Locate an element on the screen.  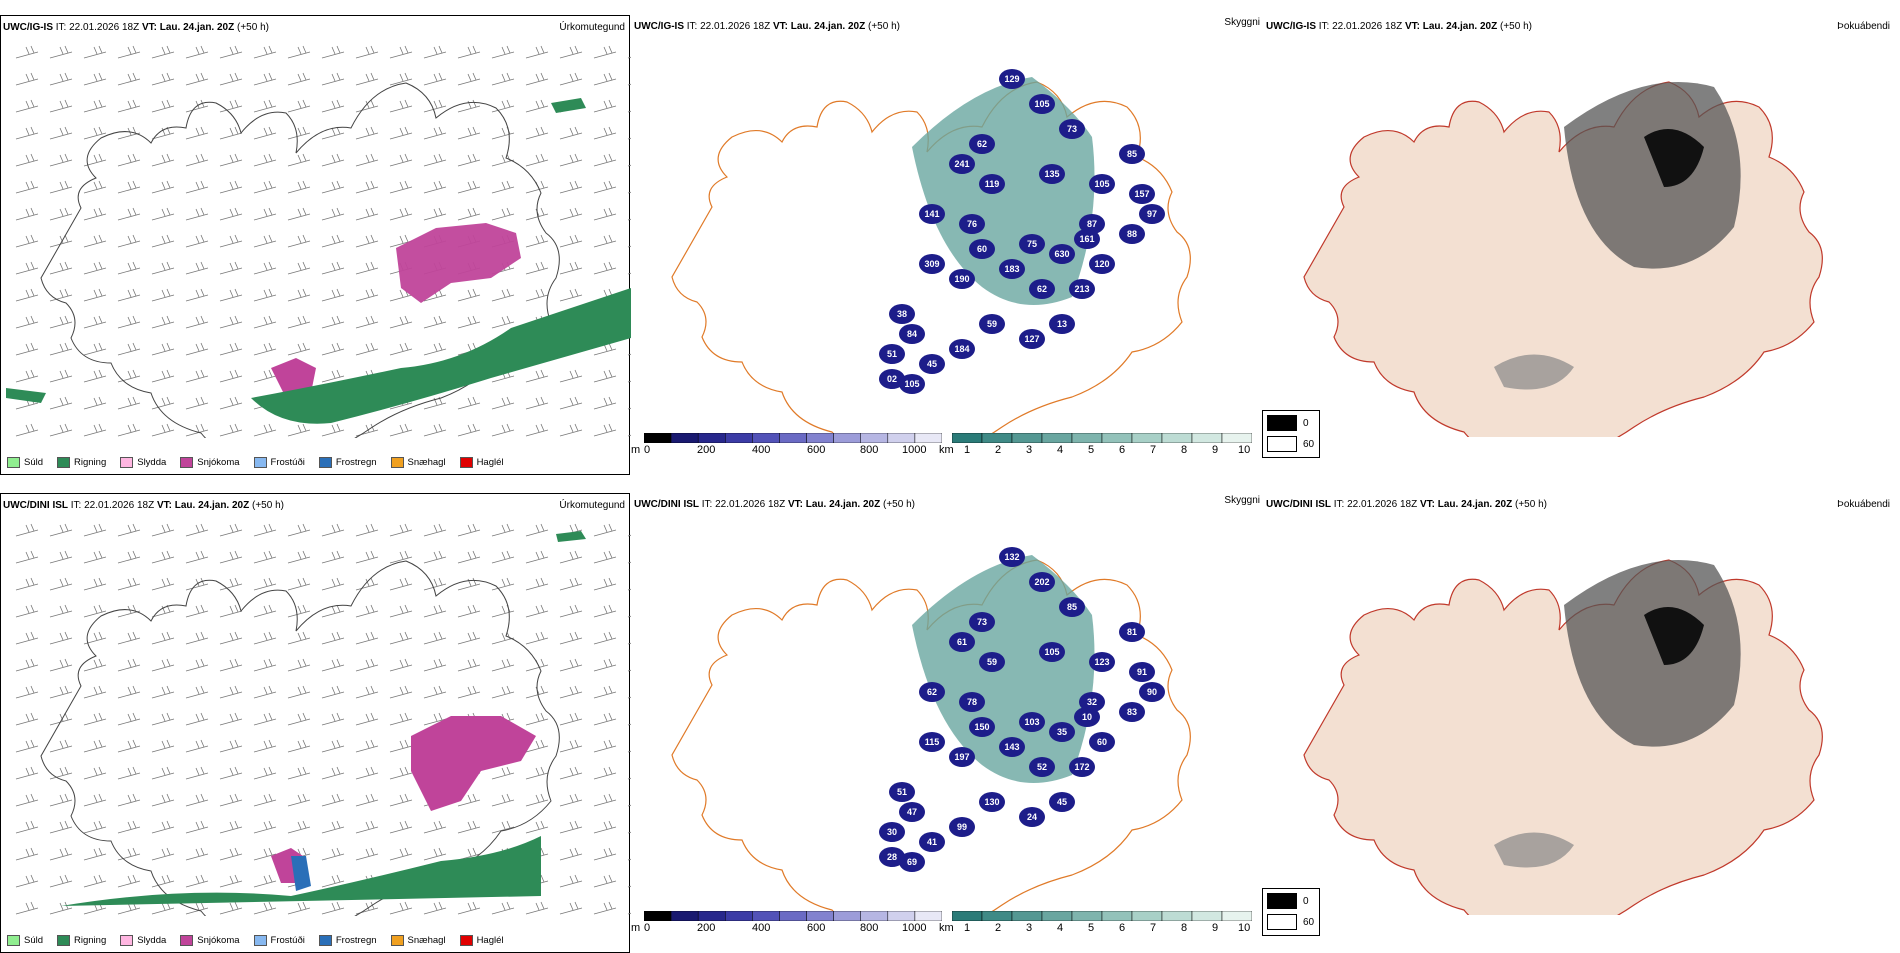
visibility-value: 183 is located at coordinates (1011, 269).